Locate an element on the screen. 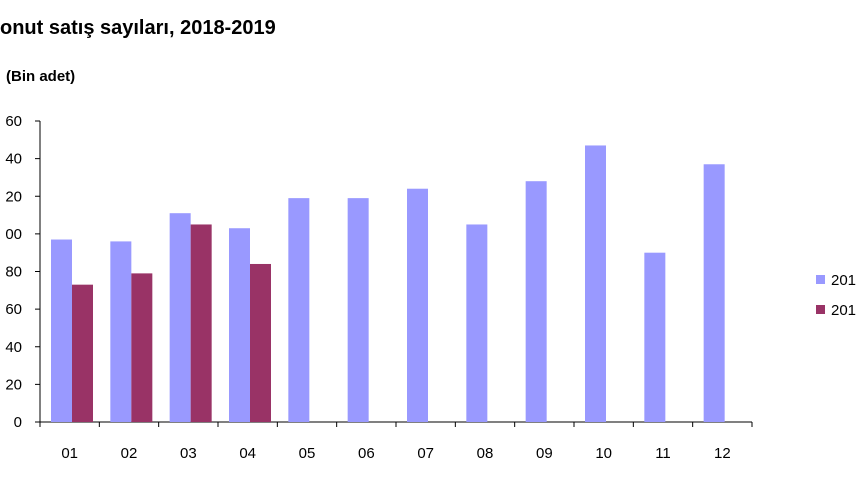  chart-title: onut satış sayıları, 2018-2019 is located at coordinates (138, 28).